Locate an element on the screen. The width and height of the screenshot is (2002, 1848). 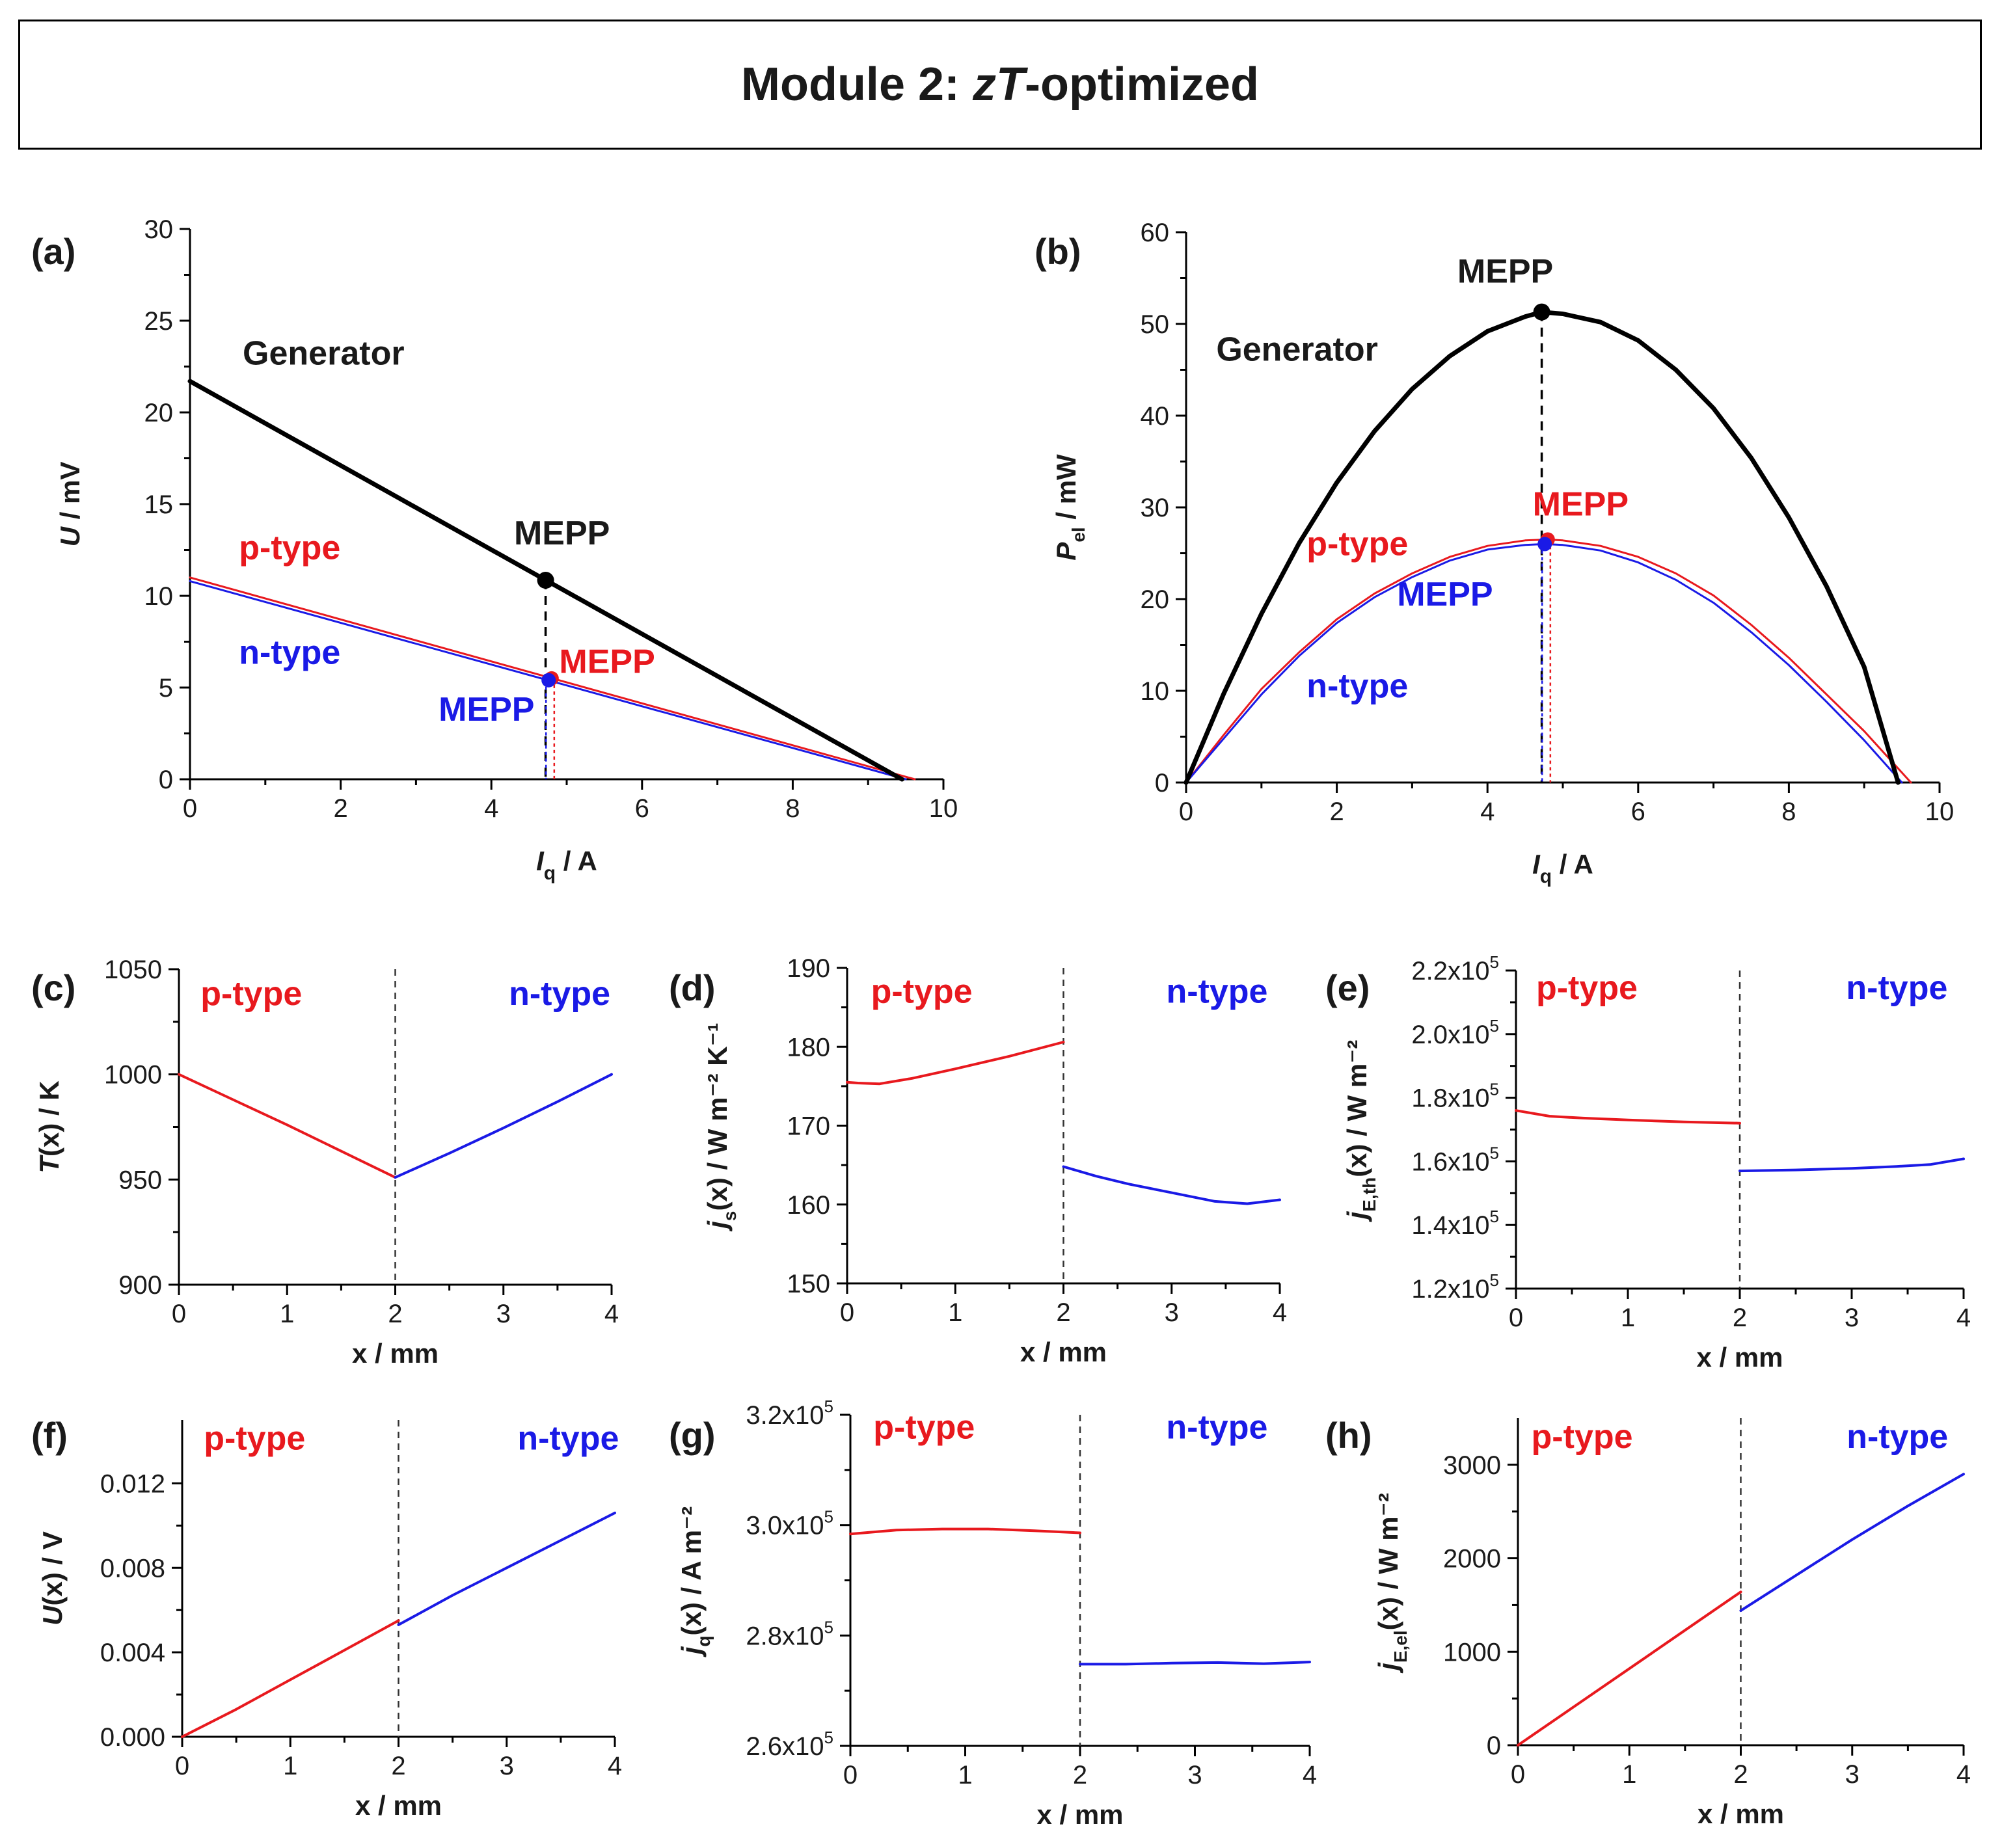
y-tick-label: 0.012 is located at coordinates (132, 1484).